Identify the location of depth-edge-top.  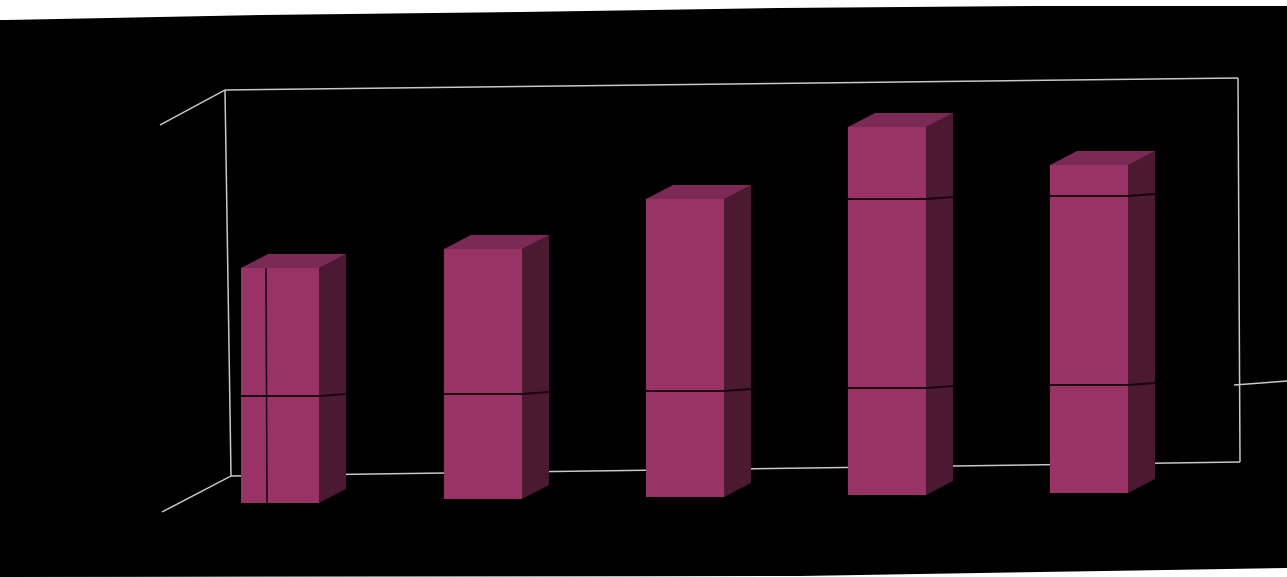
(192, 107).